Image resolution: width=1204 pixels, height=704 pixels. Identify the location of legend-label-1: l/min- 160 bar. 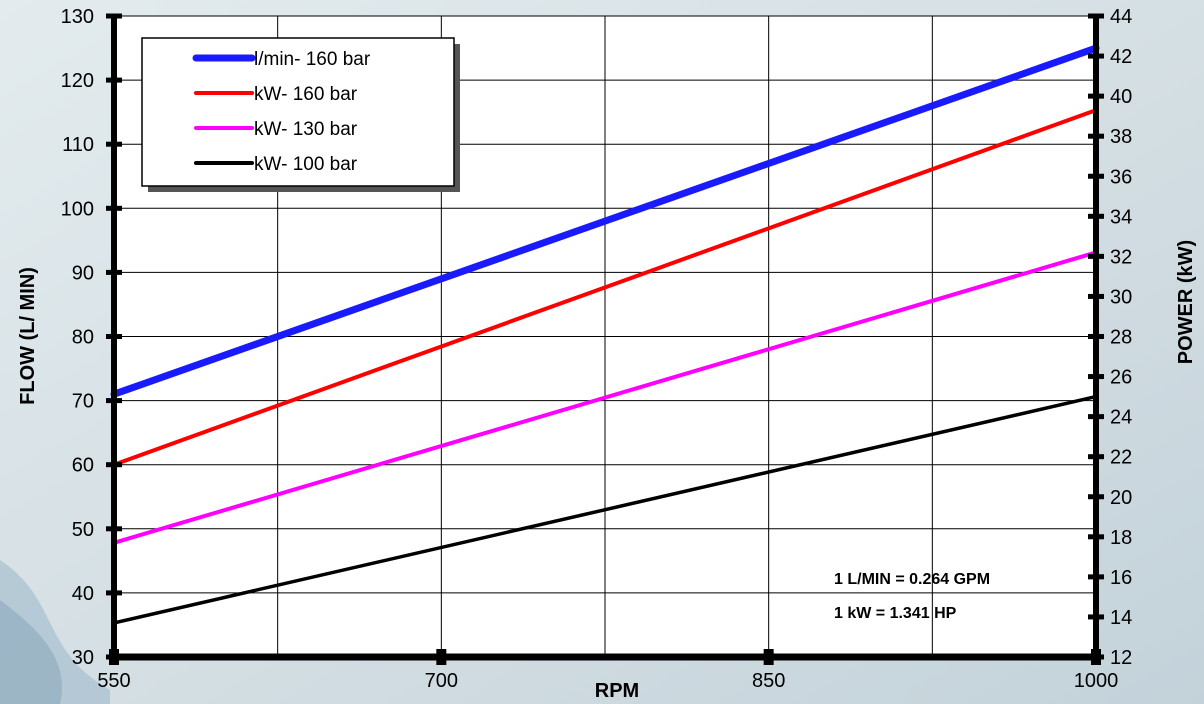
(312, 59).